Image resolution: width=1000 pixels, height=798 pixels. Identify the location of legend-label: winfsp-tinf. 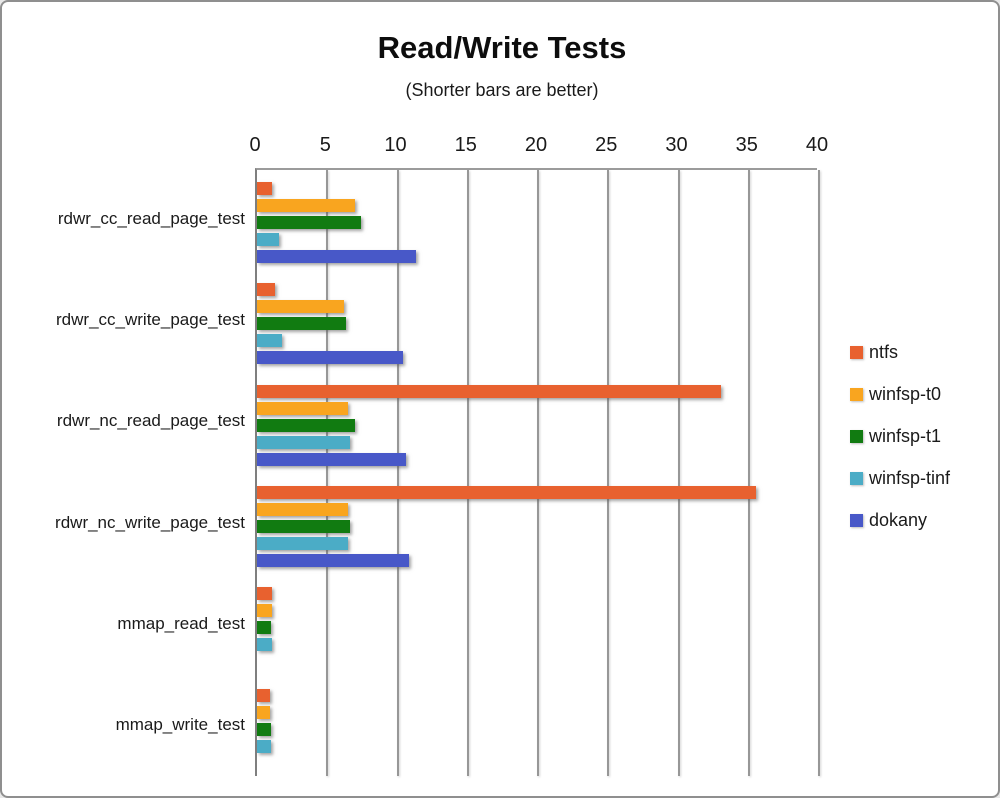
(910, 477).